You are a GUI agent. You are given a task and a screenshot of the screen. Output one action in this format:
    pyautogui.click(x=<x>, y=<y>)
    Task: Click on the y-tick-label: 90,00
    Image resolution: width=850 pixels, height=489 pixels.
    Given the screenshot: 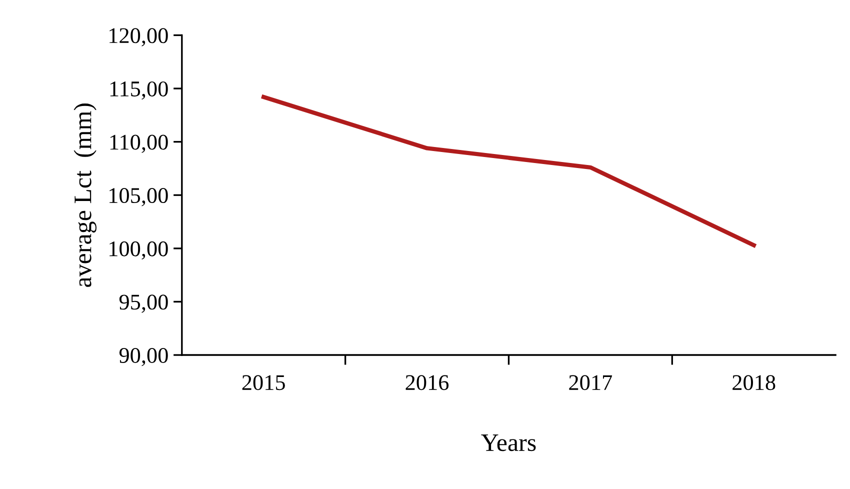 What is the action you would take?
    pyautogui.click(x=143, y=357)
    